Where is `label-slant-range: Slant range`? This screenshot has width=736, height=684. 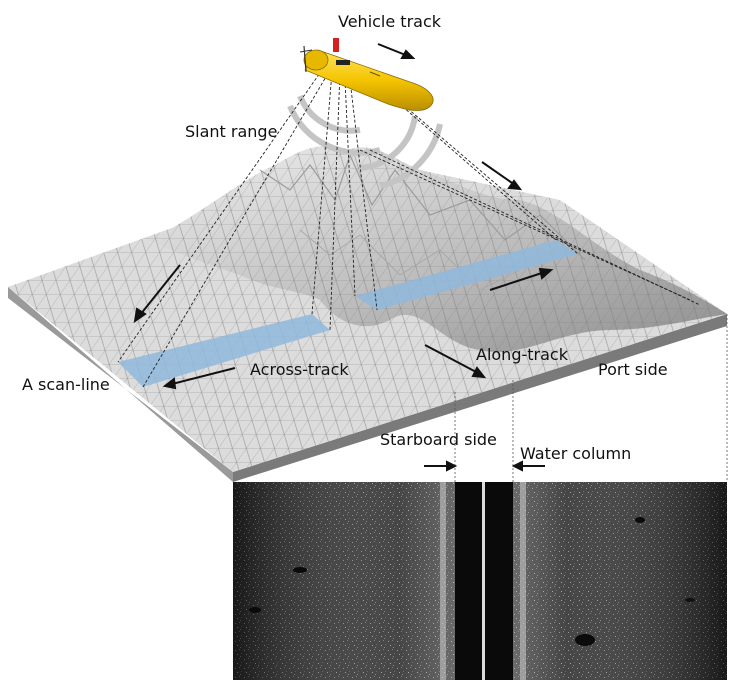
label-slant-range: Slant range is located at coordinates (231, 131).